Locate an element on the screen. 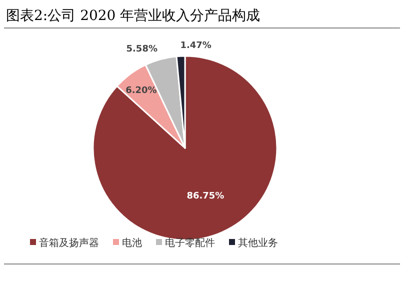 This screenshot has height=294, width=404. legend-label: 电子零配件 is located at coordinates (190, 243).